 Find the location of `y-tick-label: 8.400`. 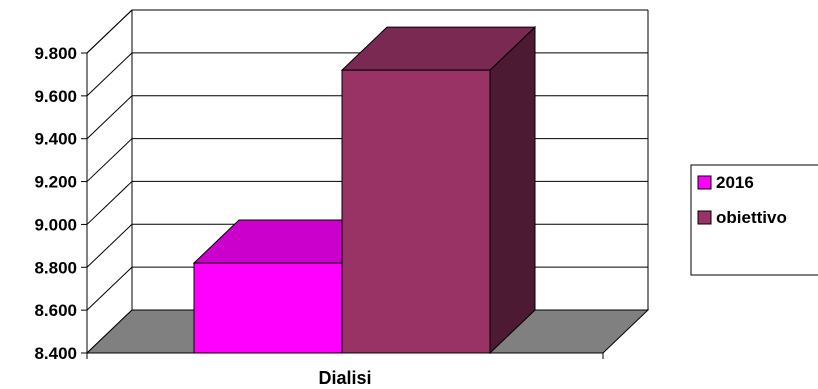

y-tick-label: 8.400 is located at coordinates (55, 353).